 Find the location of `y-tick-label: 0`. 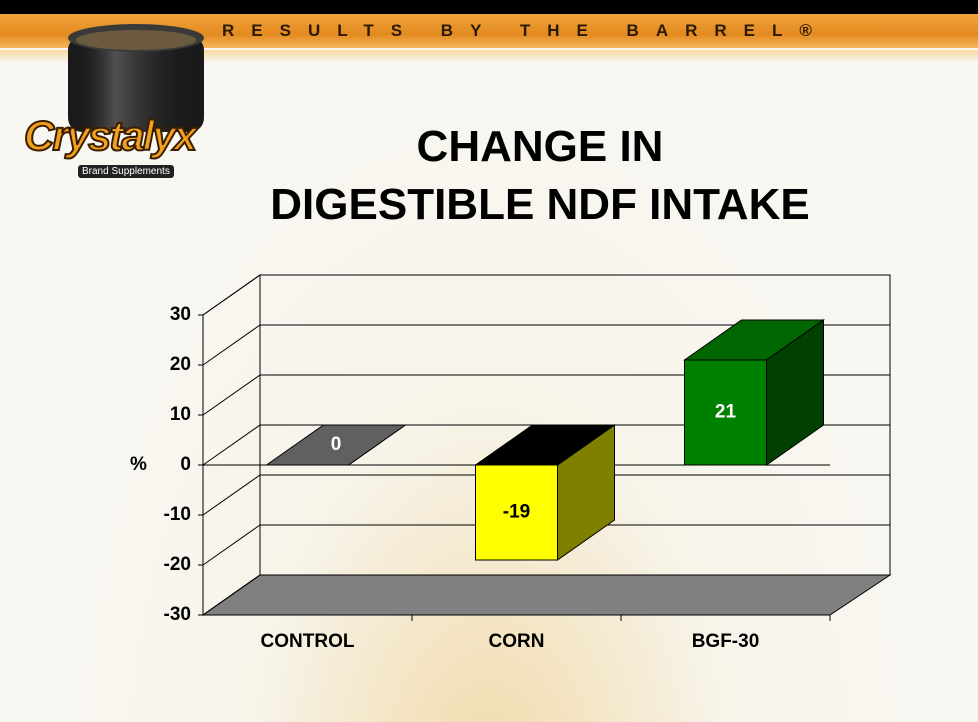

y-tick-label: 0 is located at coordinates (185, 464).